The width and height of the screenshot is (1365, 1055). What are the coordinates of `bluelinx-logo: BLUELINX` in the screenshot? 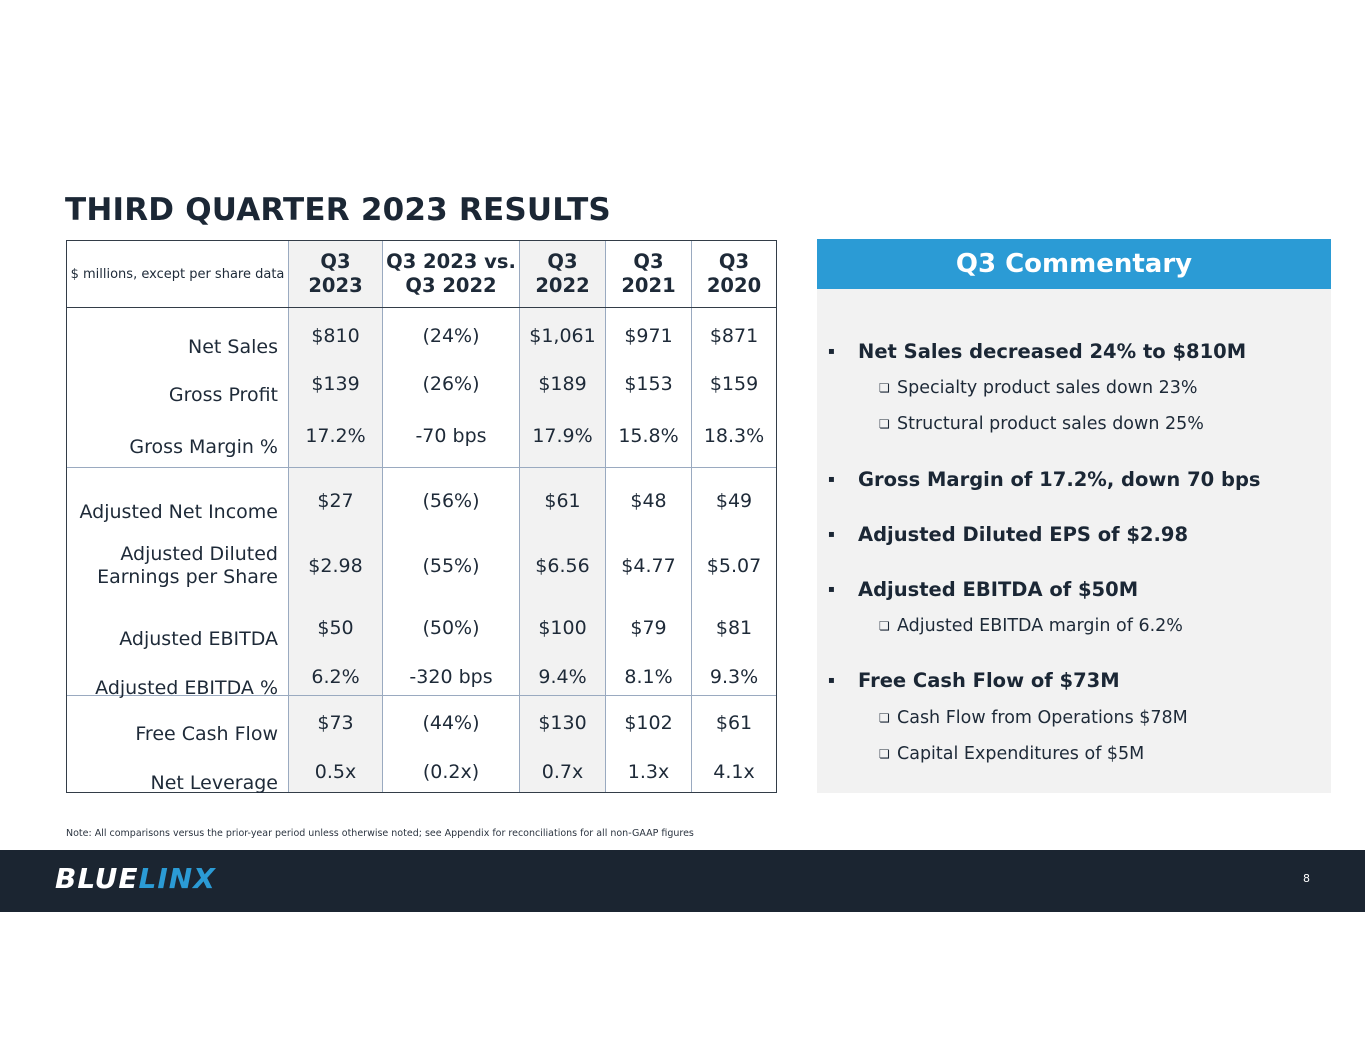 It's located at (135, 878).